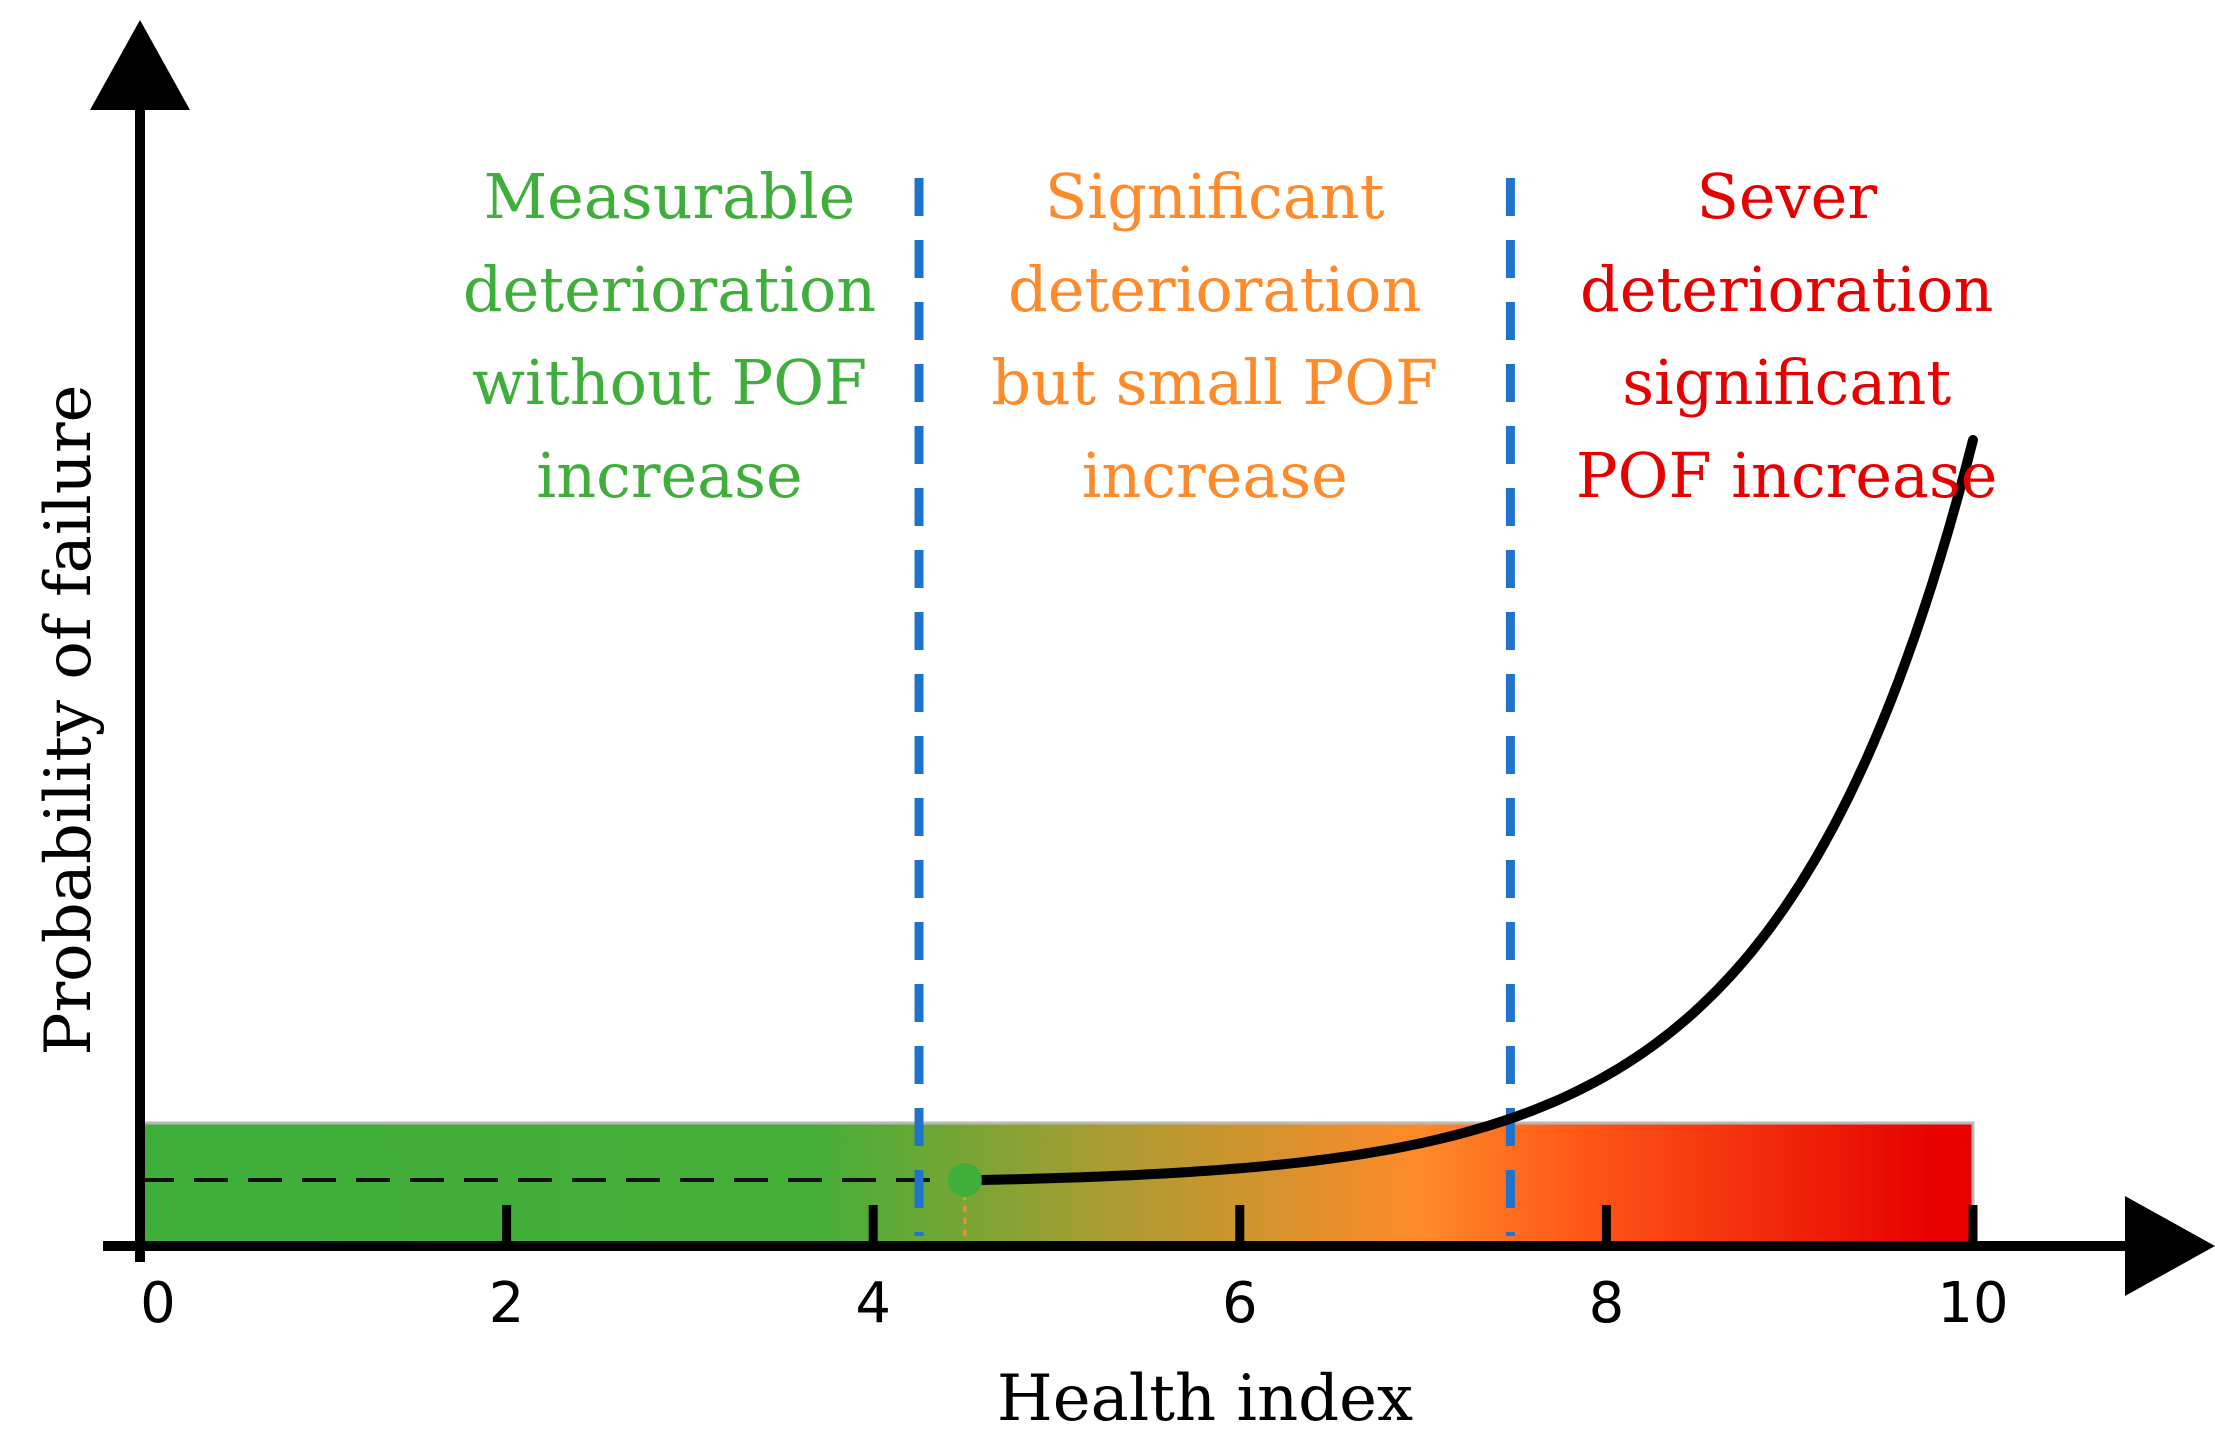 The image size is (2215, 1456). I want to click on zone-label-line: Measurable, so click(670, 196).